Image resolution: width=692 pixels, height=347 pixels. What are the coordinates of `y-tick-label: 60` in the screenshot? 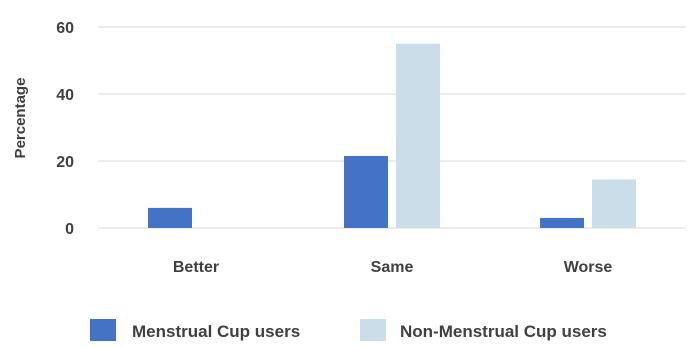 It's located at (65, 28).